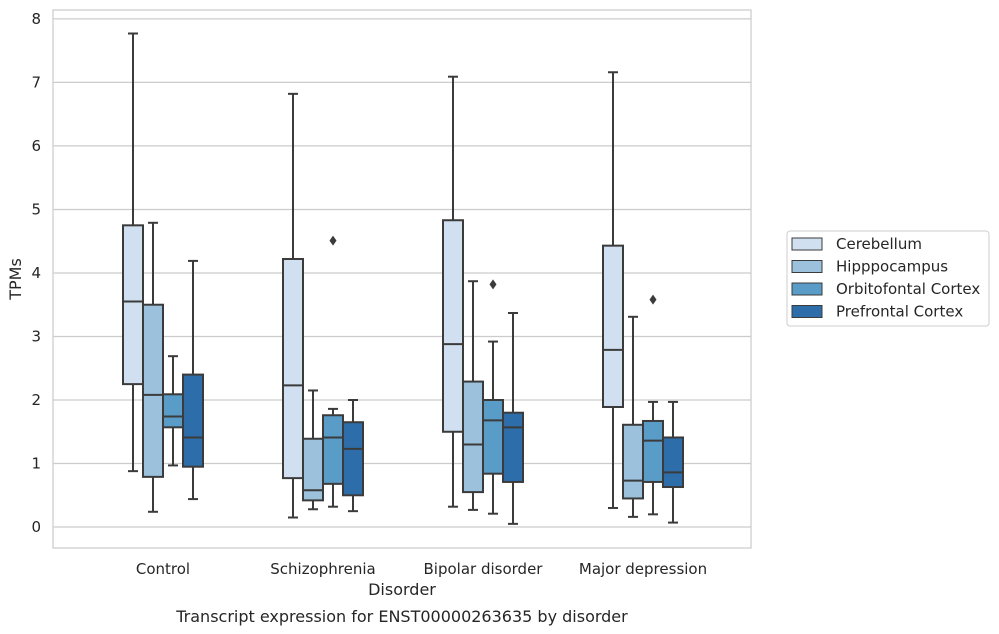  Describe the element at coordinates (36, 527) in the screenshot. I see `y-tick-label: 0` at that location.